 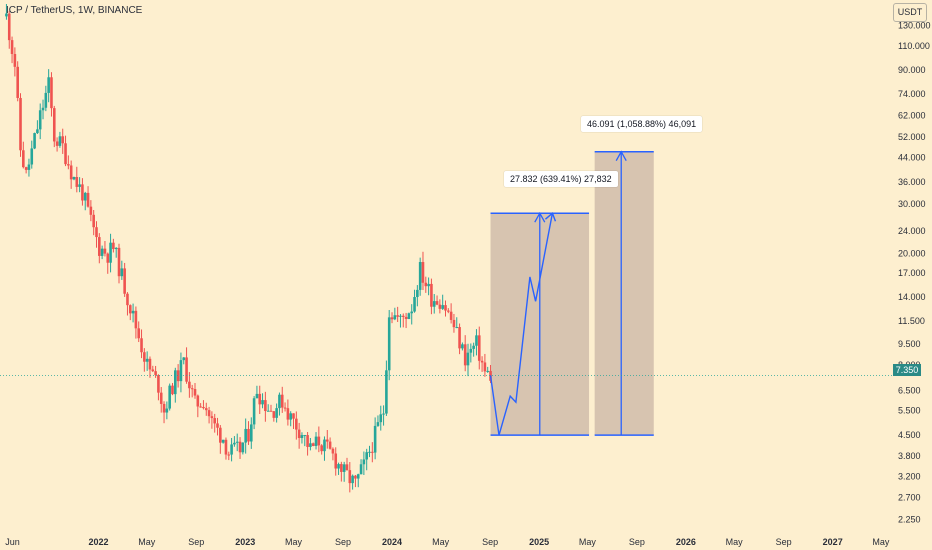 I want to click on price-tick-label: 20.000, so click(x=912, y=253).